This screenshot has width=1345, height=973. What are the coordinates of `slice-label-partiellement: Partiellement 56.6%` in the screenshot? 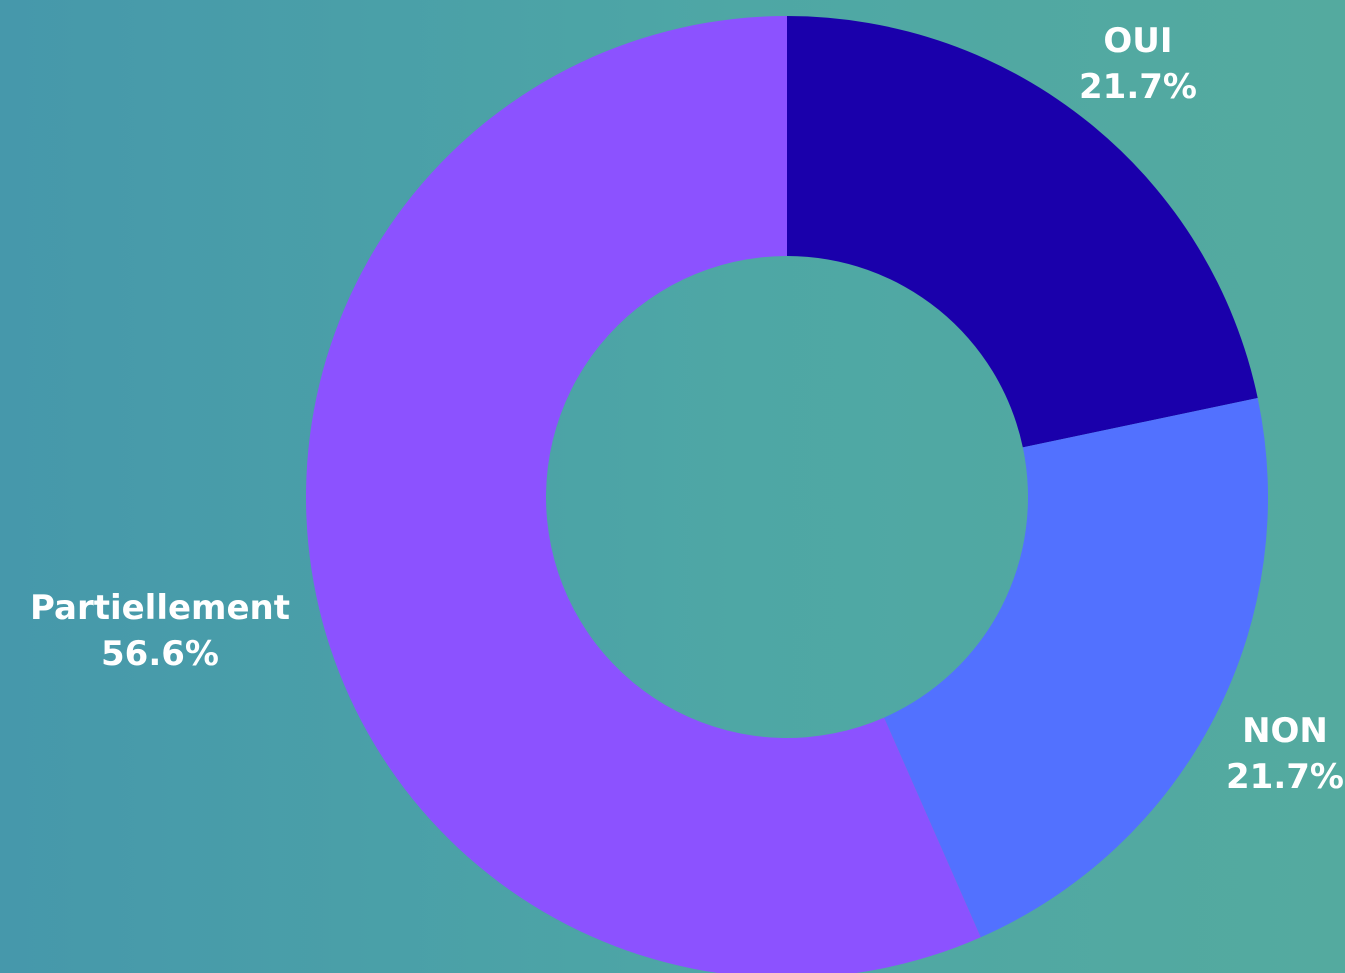 It's located at (160, 631).